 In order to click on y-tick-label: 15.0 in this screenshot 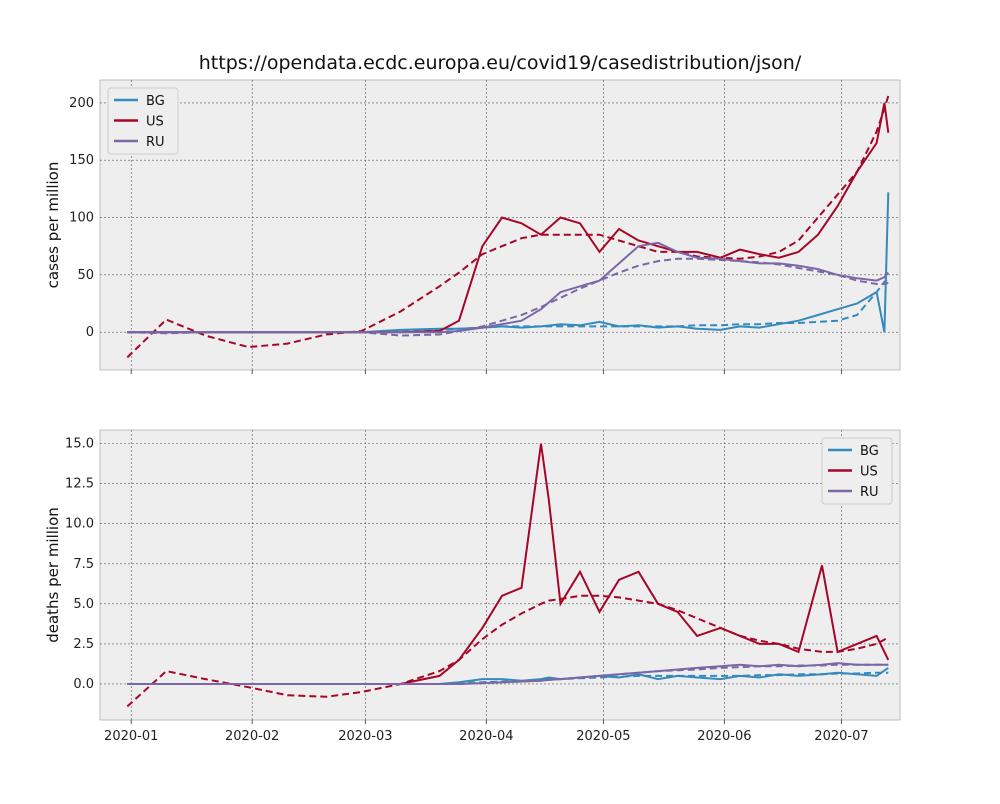, I will do `click(79, 444)`.